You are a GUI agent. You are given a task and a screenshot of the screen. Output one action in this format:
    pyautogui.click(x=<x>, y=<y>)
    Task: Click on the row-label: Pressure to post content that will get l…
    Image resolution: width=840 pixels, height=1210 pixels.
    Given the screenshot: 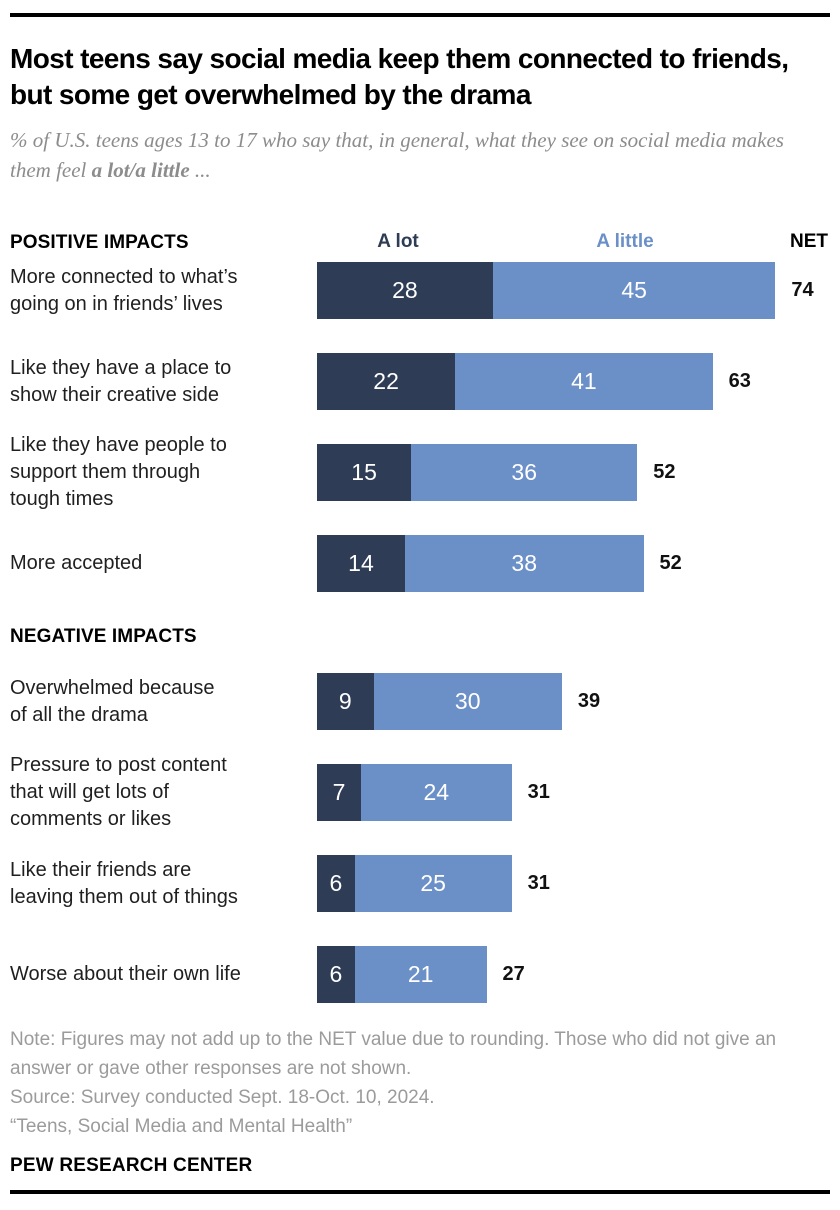 What is the action you would take?
    pyautogui.click(x=118, y=792)
    